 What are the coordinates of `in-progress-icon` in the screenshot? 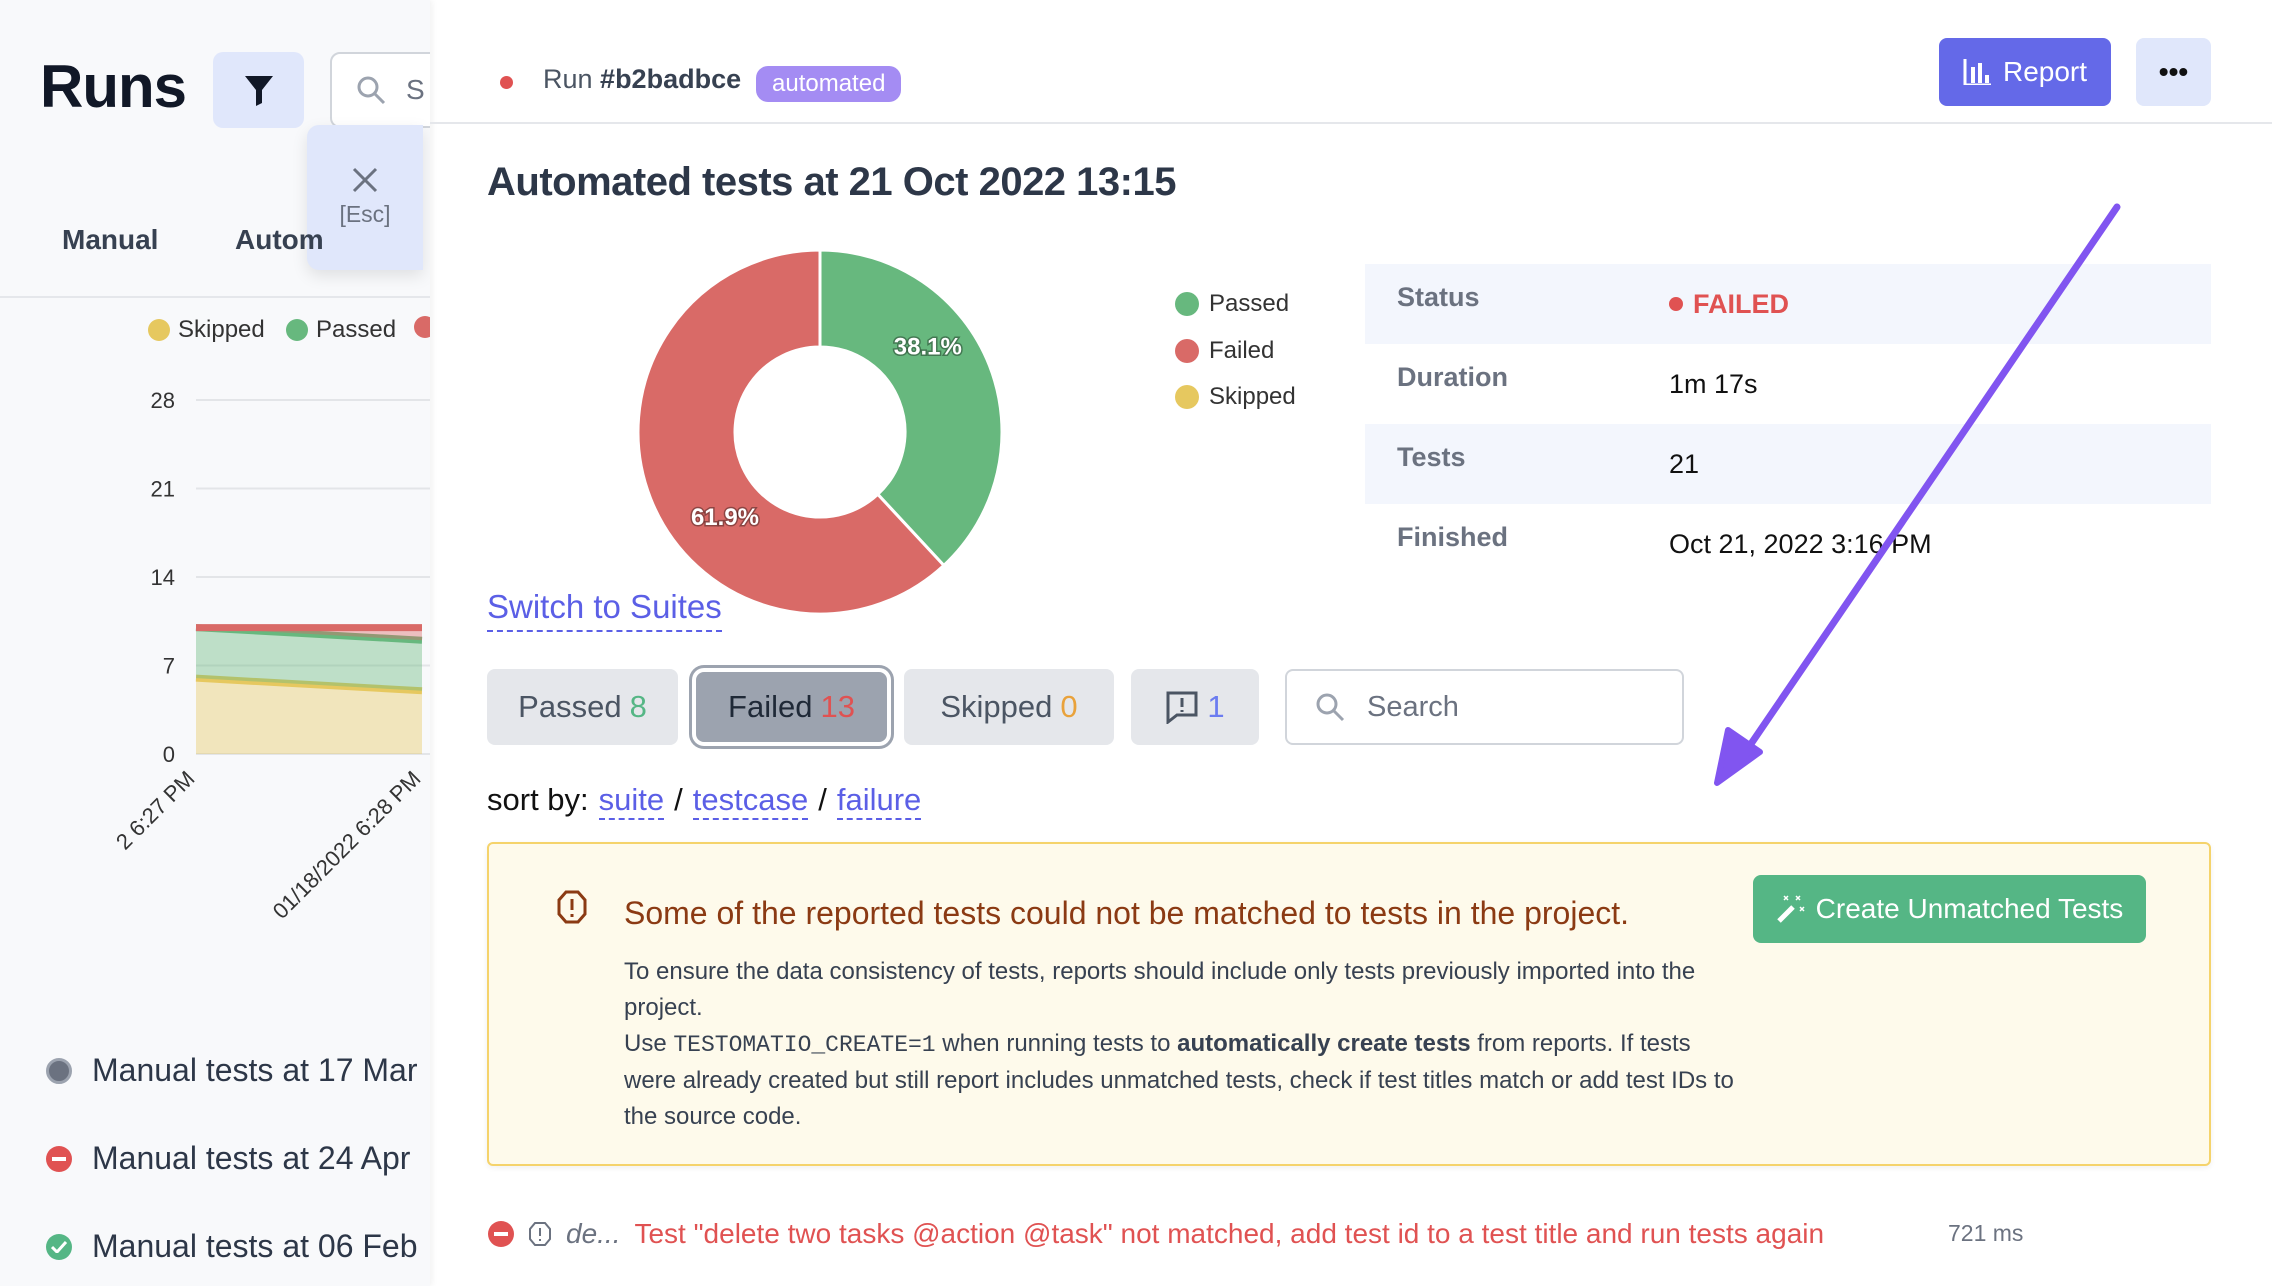 It's located at (59, 1070).